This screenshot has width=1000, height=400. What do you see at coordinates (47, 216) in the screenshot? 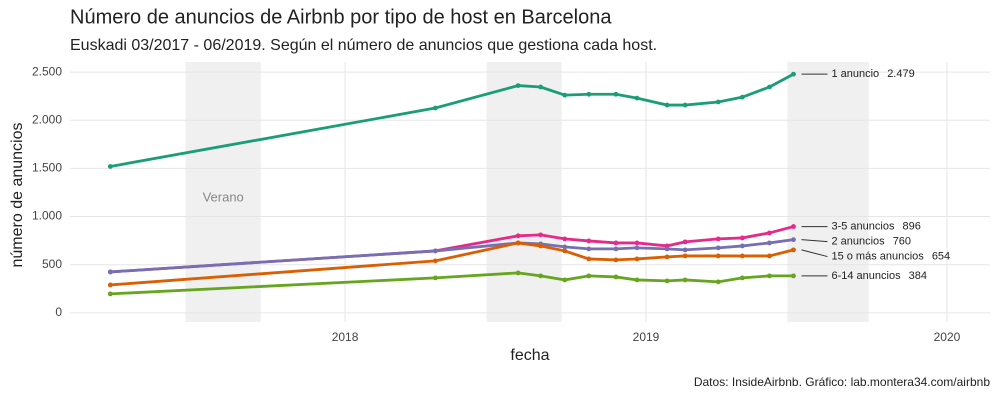
I see `y-tick-label: 1.000` at bounding box center [47, 216].